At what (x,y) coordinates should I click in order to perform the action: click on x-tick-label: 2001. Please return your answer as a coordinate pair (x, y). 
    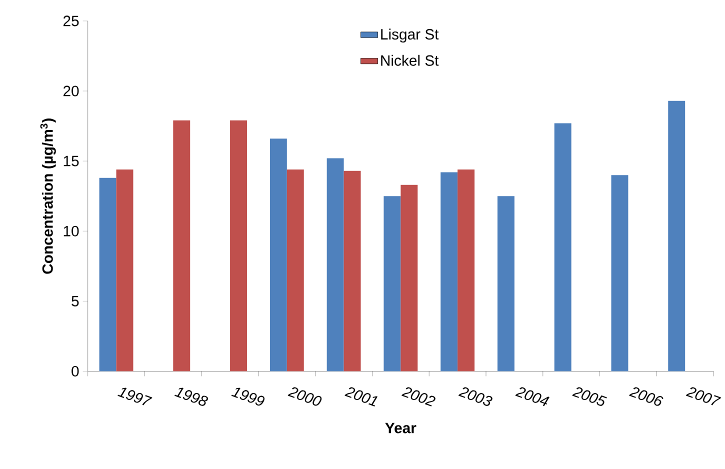
    Looking at the image, I should click on (361, 396).